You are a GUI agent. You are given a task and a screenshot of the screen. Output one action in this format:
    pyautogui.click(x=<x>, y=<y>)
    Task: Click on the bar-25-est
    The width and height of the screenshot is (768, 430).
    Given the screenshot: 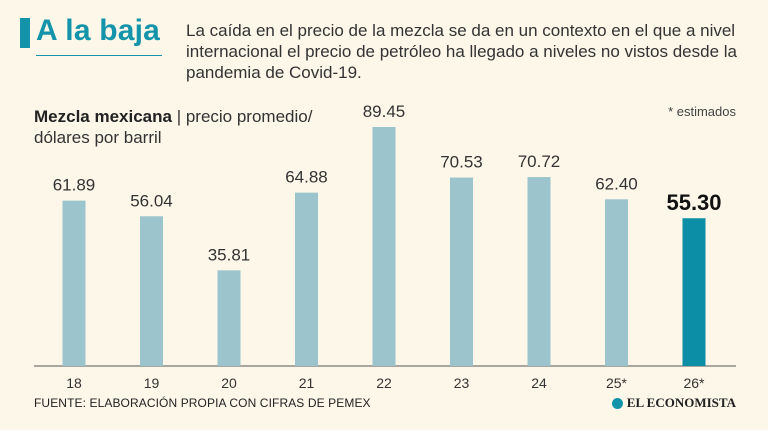 What is the action you would take?
    pyautogui.click(x=616, y=282)
    